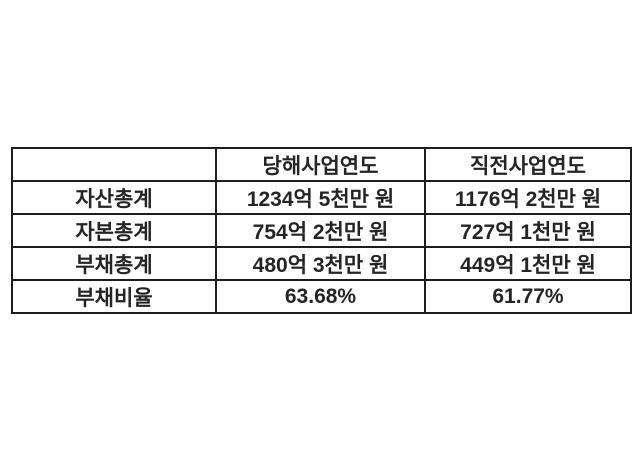  I want to click on table-row-total-liabilities: 부채총계 480억 3천만 원 449억 1천만 원, so click(321, 263).